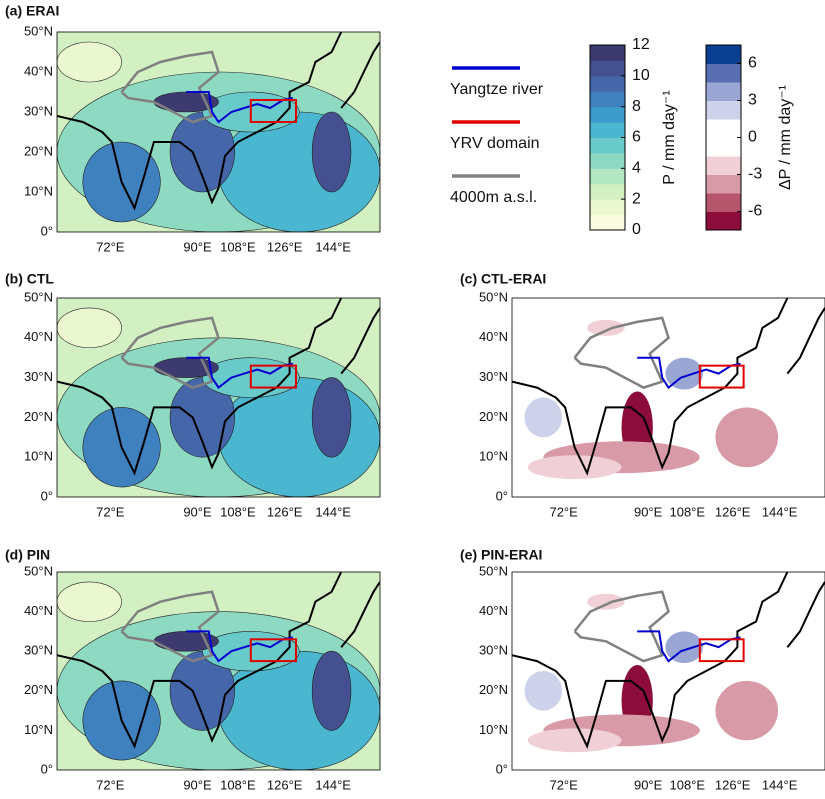 This screenshot has width=825, height=799. Describe the element at coordinates (636, 198) in the screenshot. I see `colorbar-tick-label: 2` at that location.